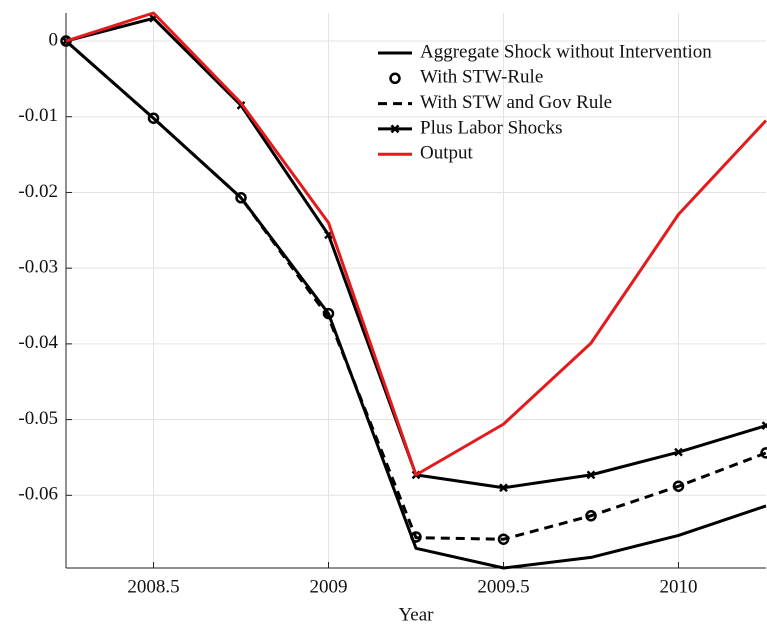  Describe the element at coordinates (38, 418) in the screenshot. I see `y-tick-label: -0.05` at that location.